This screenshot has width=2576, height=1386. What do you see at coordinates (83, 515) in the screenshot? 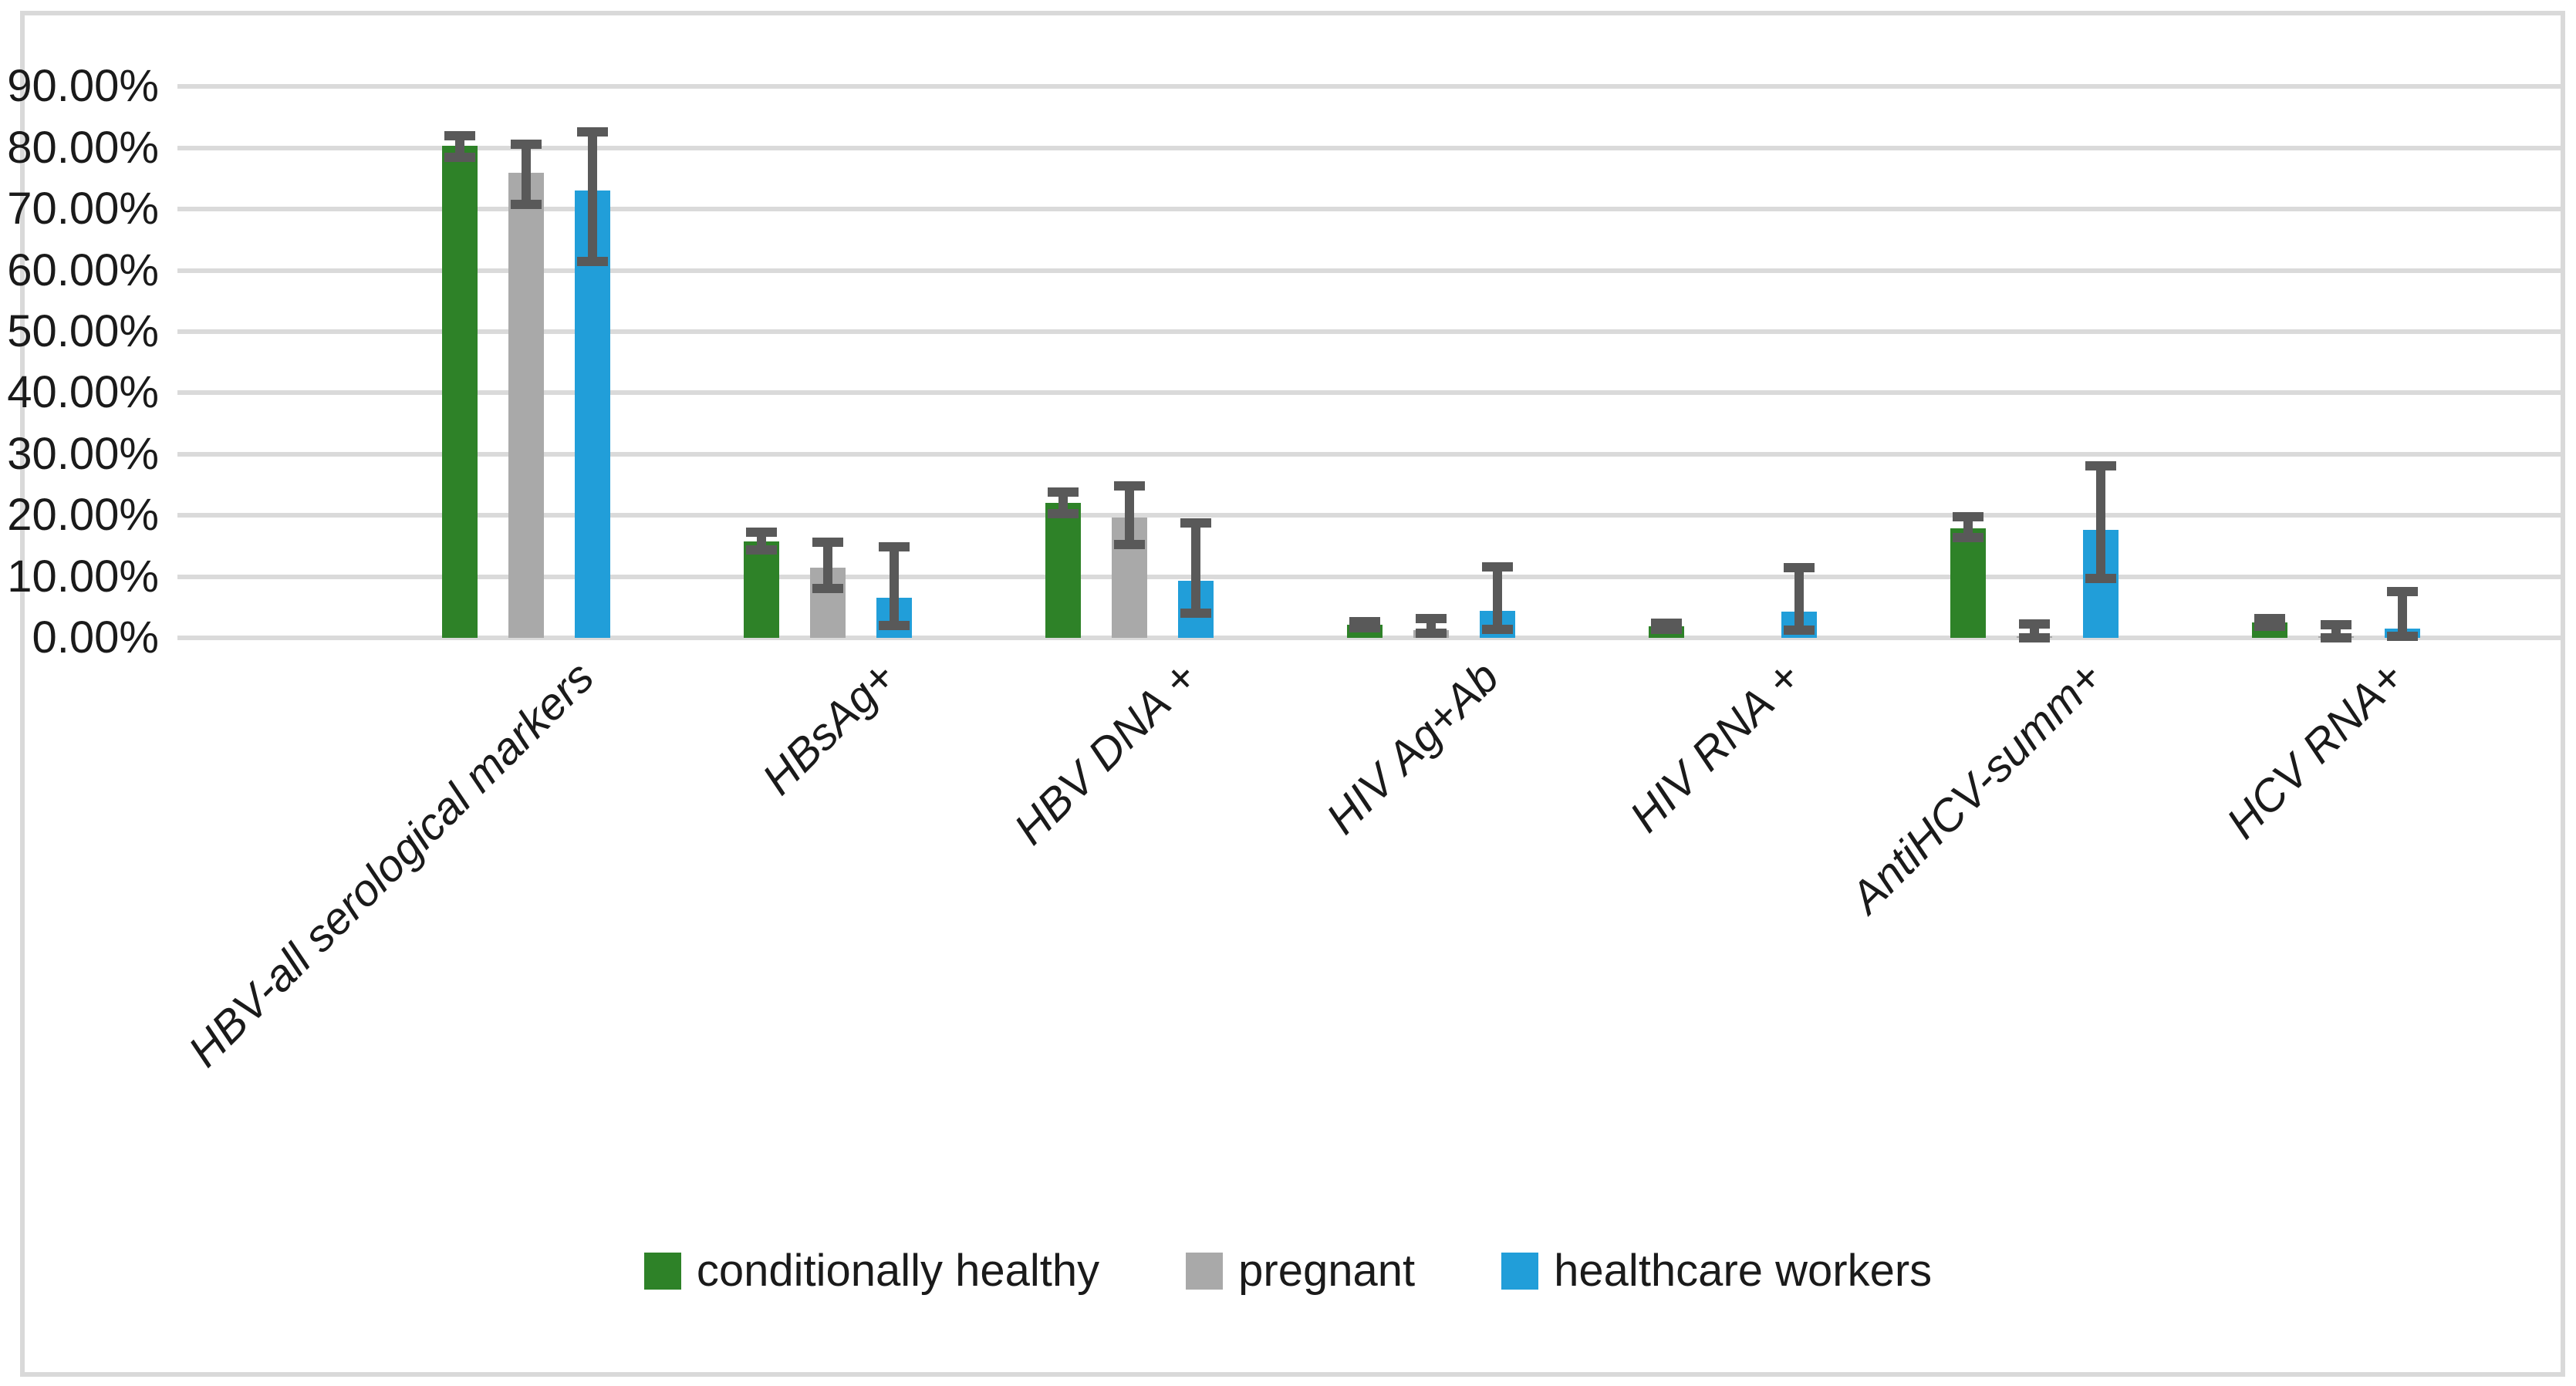
I see `y-axis-tick-label: 20.00%` at bounding box center [83, 515].